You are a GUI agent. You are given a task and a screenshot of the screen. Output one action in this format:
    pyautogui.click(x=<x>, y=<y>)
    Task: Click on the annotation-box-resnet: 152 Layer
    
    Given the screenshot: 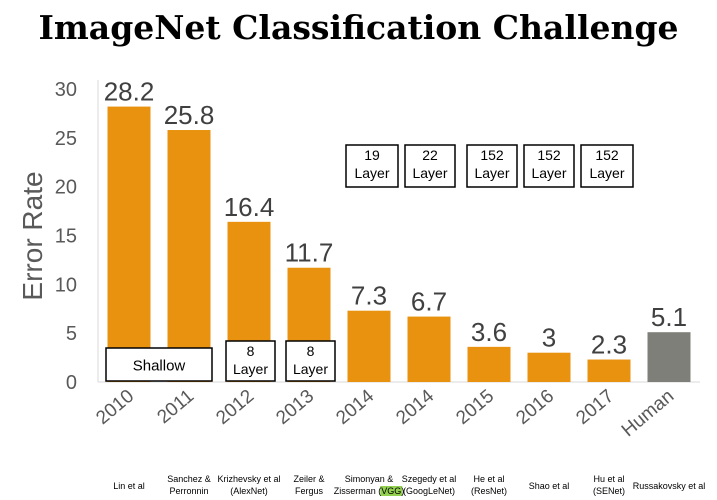 What is the action you would take?
    pyautogui.click(x=492, y=166)
    